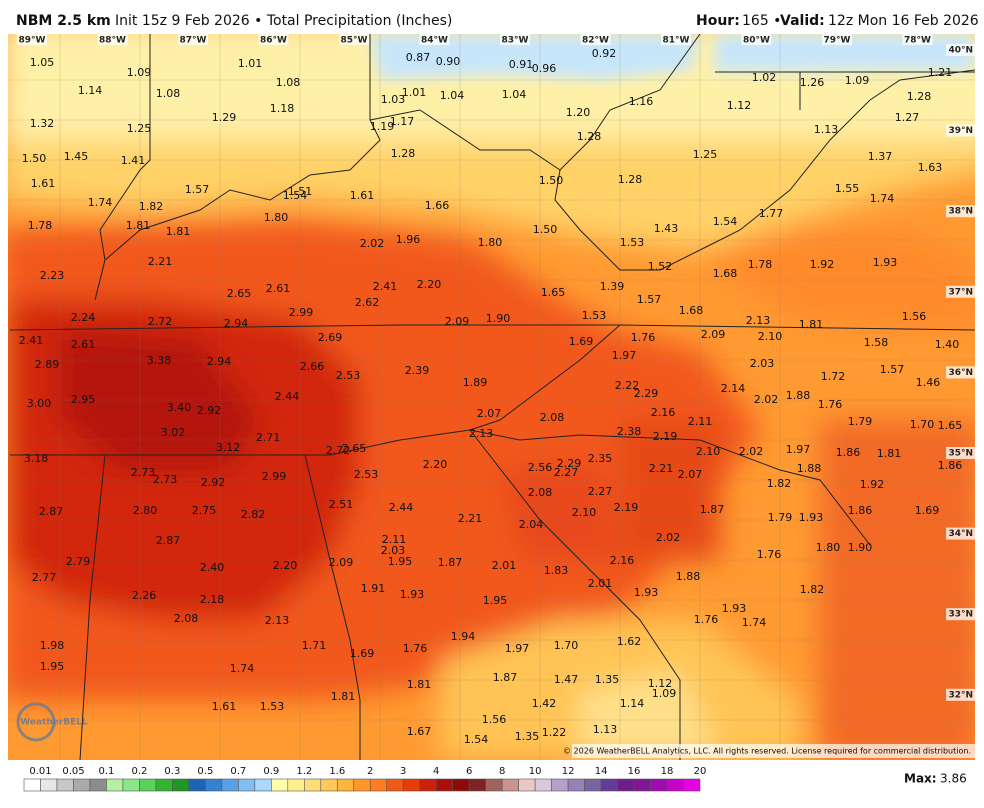  Describe the element at coordinates (713, 334) in the screenshot. I see `precip-value: 2.09` at that location.